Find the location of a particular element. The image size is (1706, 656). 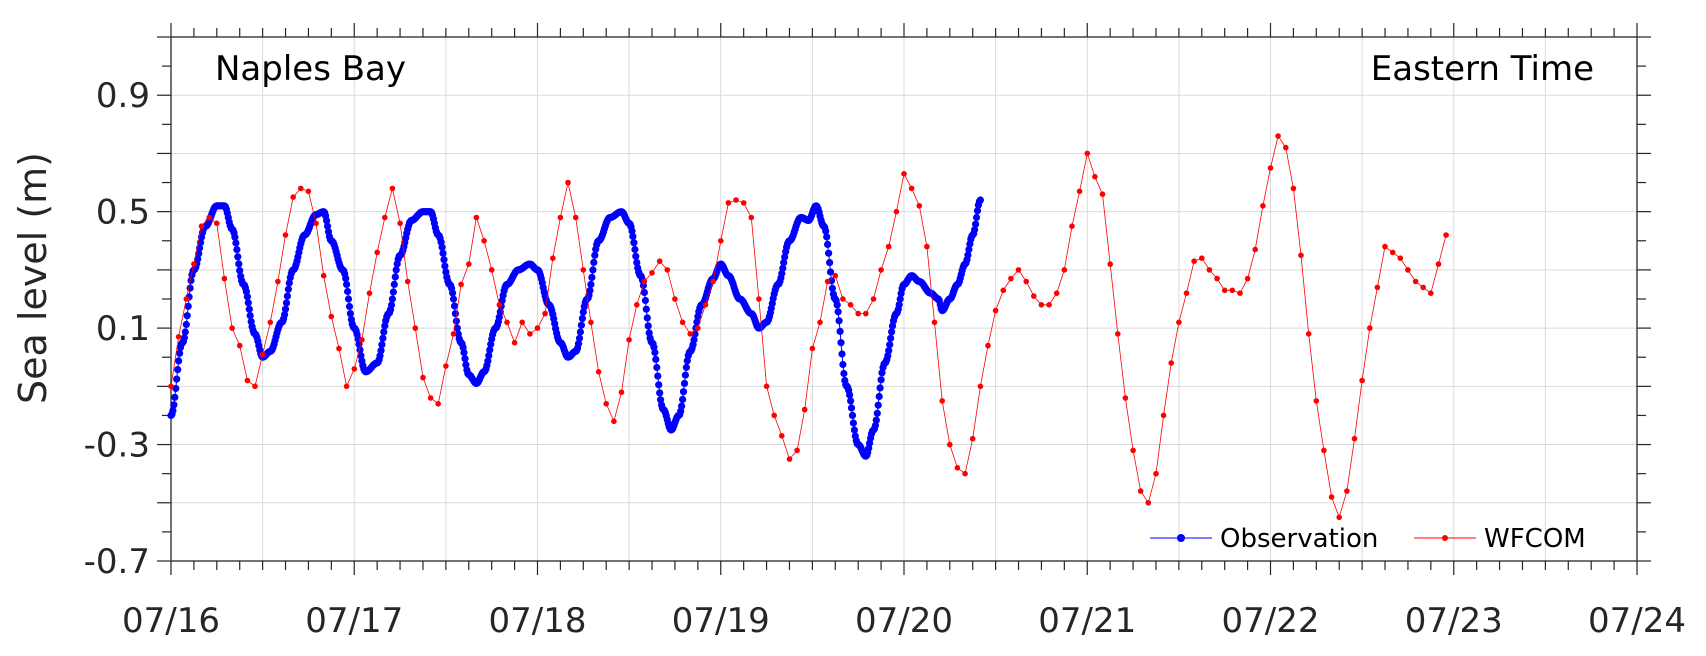

timezone-annotation: Eastern Time is located at coordinates (1482, 69).